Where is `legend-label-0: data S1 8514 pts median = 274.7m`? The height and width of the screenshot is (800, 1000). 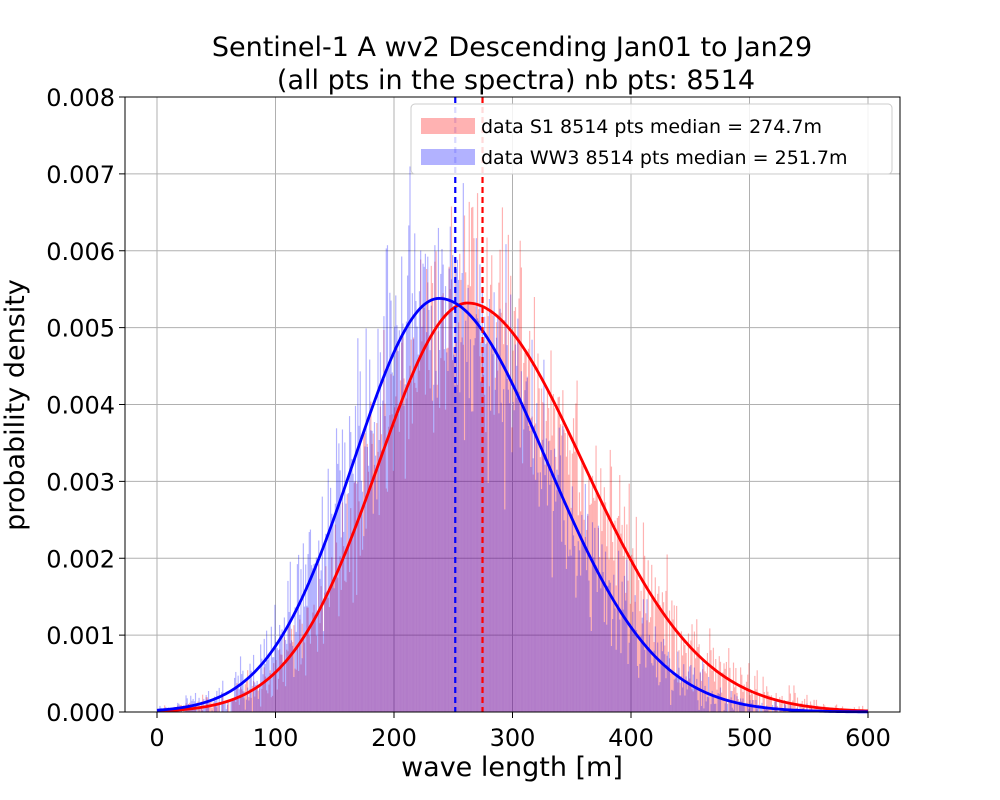 legend-label-0: data S1 8514 pts median = 274.7m is located at coordinates (651, 127).